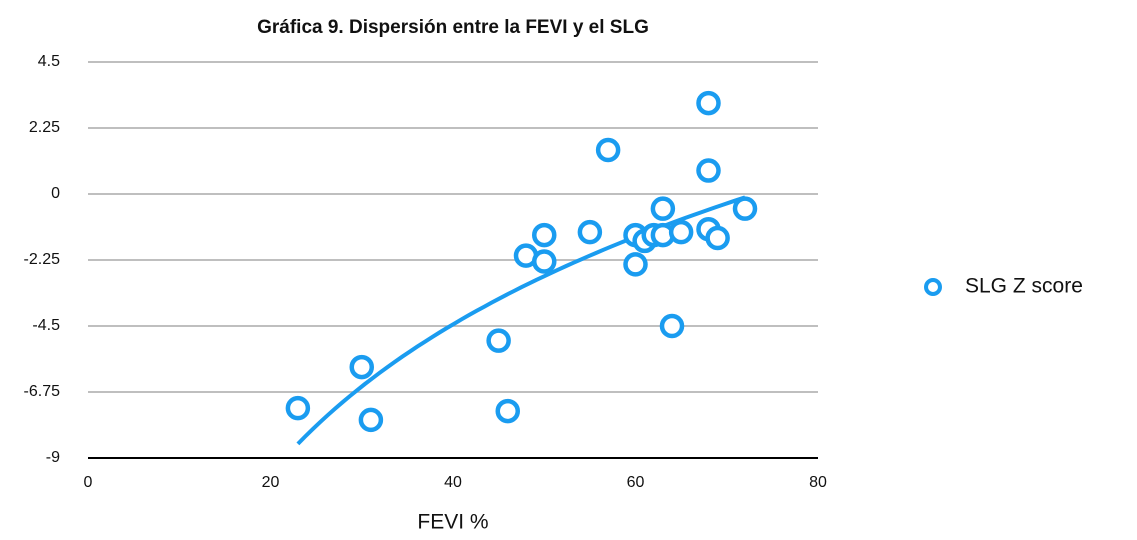  I want to click on y-tick-label: -2.25, so click(42, 259).